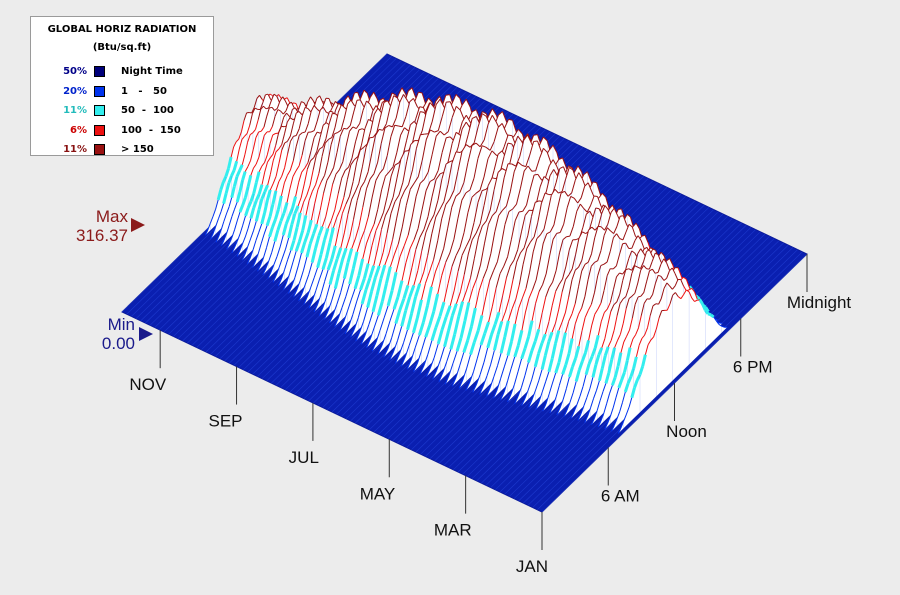 The height and width of the screenshot is (595, 900). Describe the element at coordinates (122, 150) in the screenshot. I see `legend-item: 11% > 150` at that location.